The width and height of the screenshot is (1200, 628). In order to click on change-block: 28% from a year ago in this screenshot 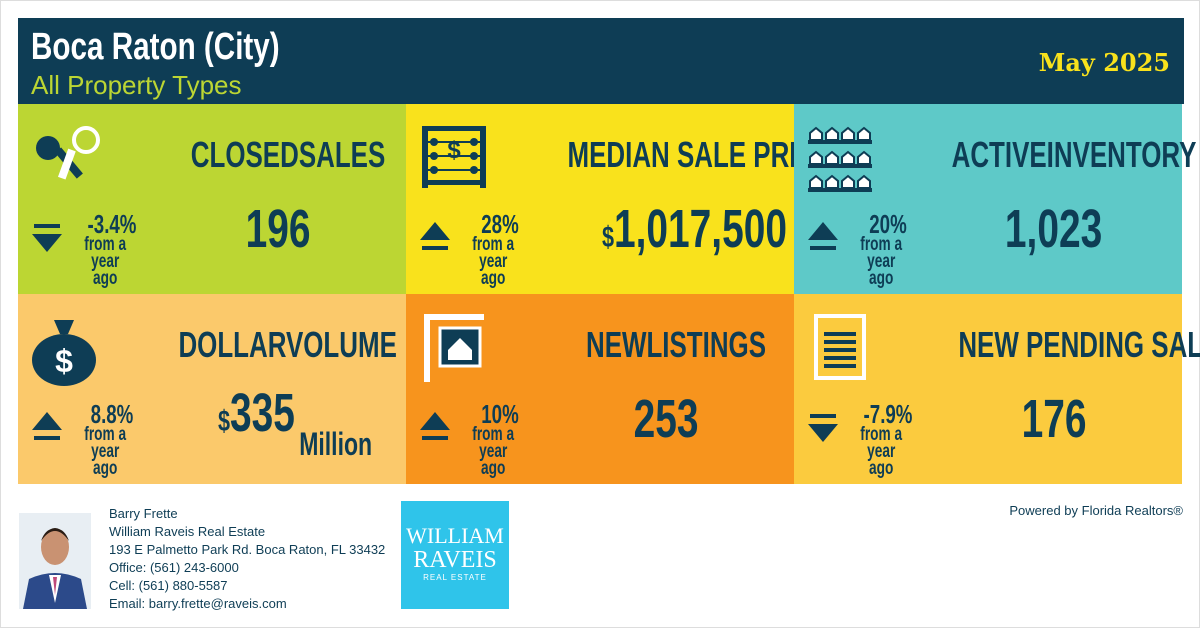, I will do `click(514, 249)`.